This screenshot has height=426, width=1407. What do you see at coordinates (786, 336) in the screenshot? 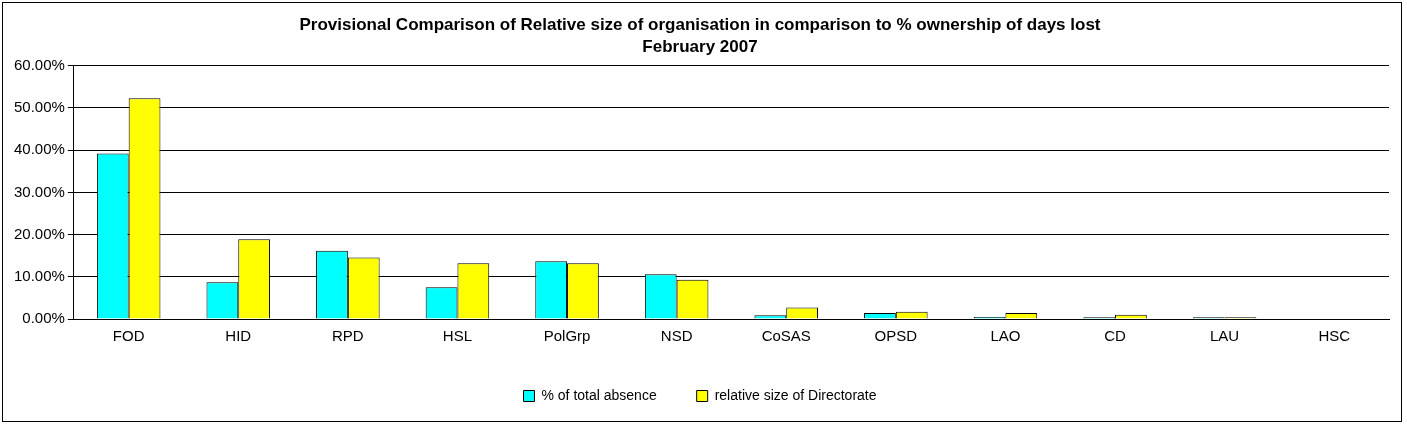
I see `x-tick-label: CoSAS` at bounding box center [786, 336].